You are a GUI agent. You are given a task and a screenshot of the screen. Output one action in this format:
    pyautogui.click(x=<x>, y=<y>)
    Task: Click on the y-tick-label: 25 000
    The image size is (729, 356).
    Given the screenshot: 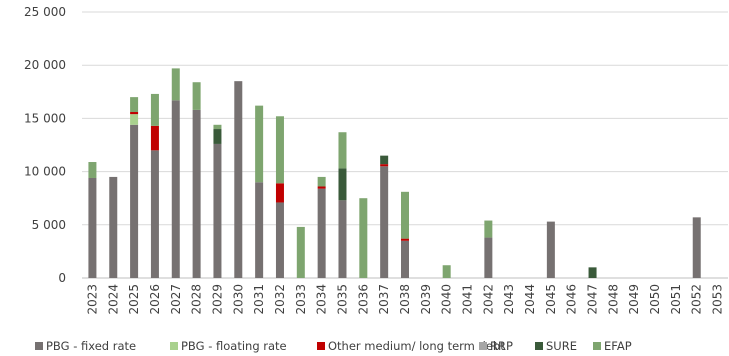 What is the action you would take?
    pyautogui.click(x=45, y=12)
    